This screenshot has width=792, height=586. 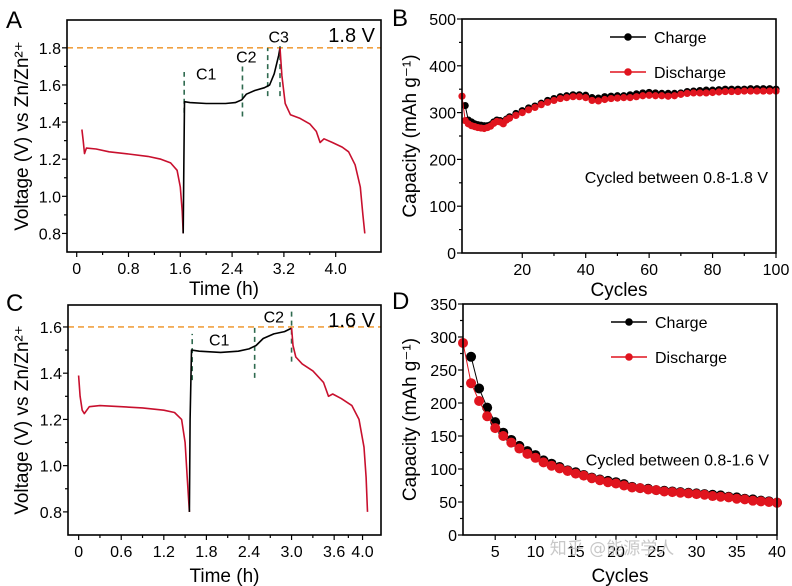 I want to click on y-tick-label: 100, so click(x=443, y=470).